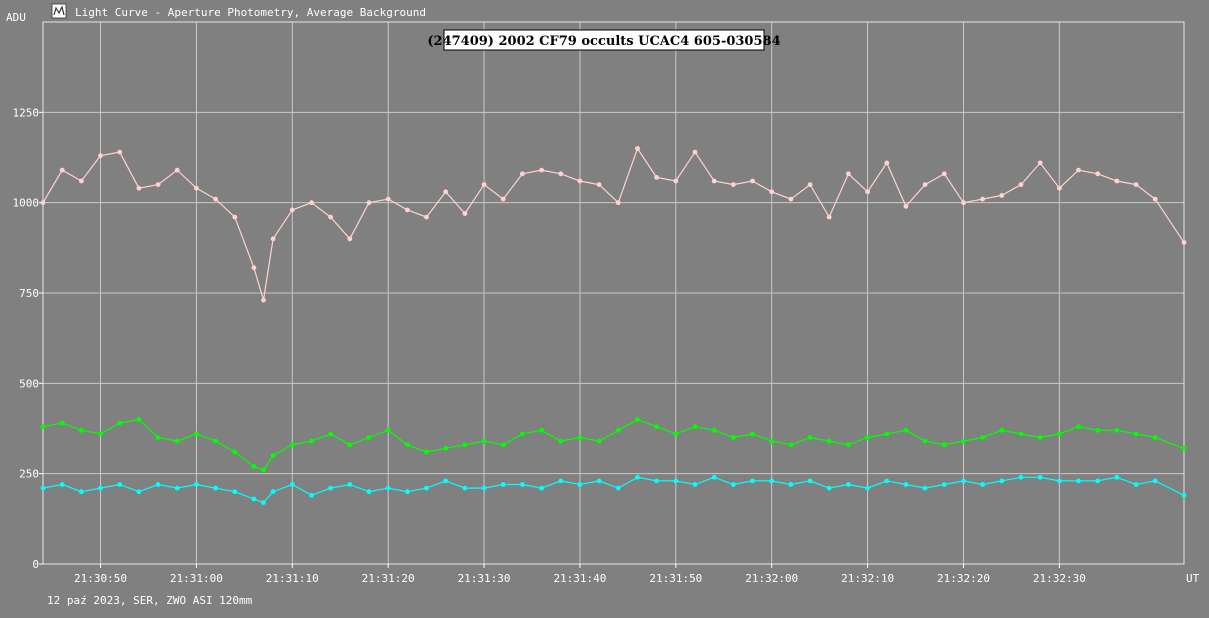 The height and width of the screenshot is (618, 1209). Describe the element at coordinates (1059, 578) in the screenshot. I see `x-tick-label: 21:32:30` at that location.